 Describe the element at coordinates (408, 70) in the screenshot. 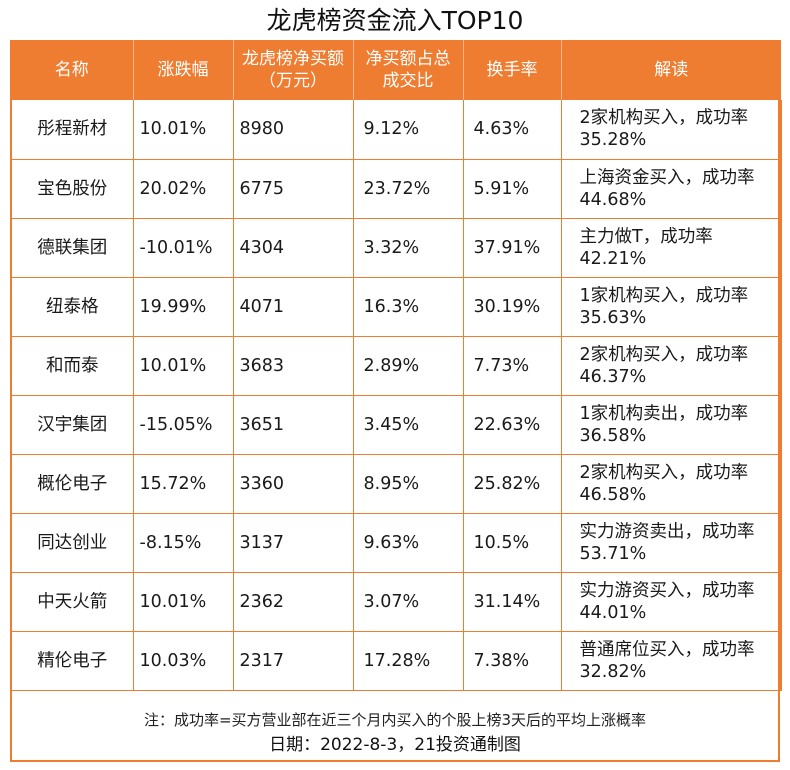

I see `header-share: 净买额占总成交比` at that location.